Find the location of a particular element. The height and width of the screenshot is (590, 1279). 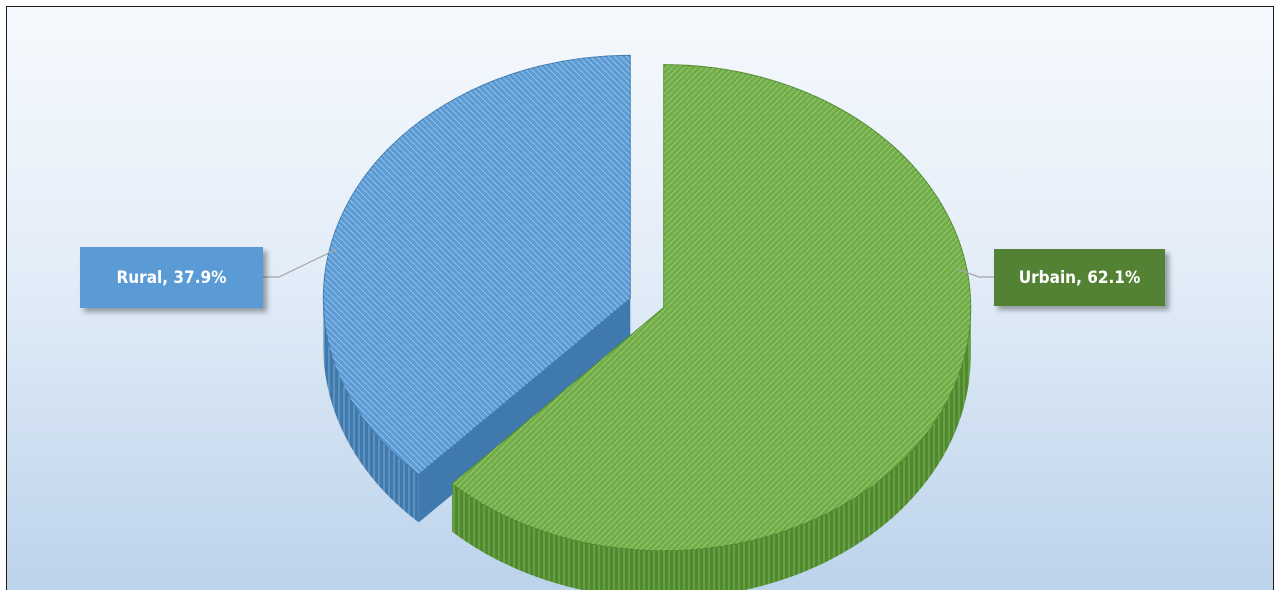

slice-cut-face is located at coordinates (524, 410).